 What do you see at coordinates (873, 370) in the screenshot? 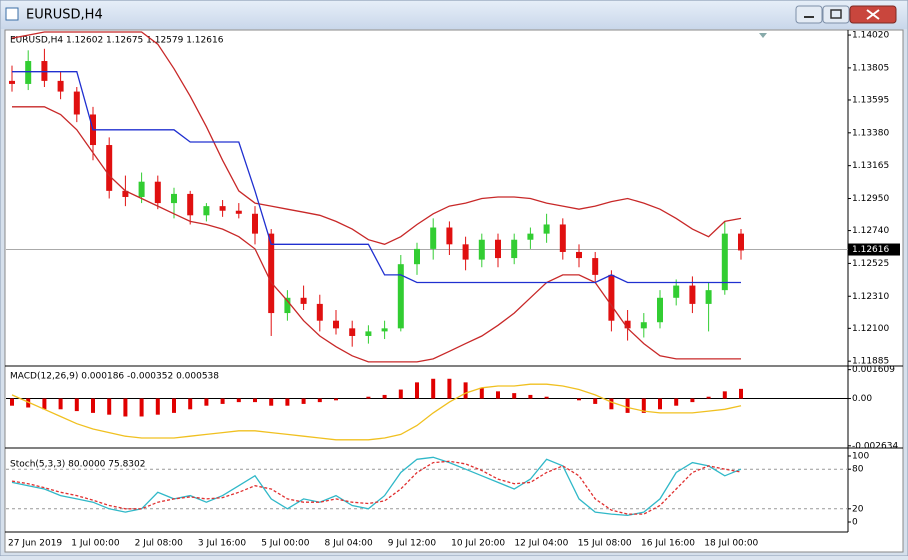
I see `y-tick-label: 0.001609` at bounding box center [873, 370].